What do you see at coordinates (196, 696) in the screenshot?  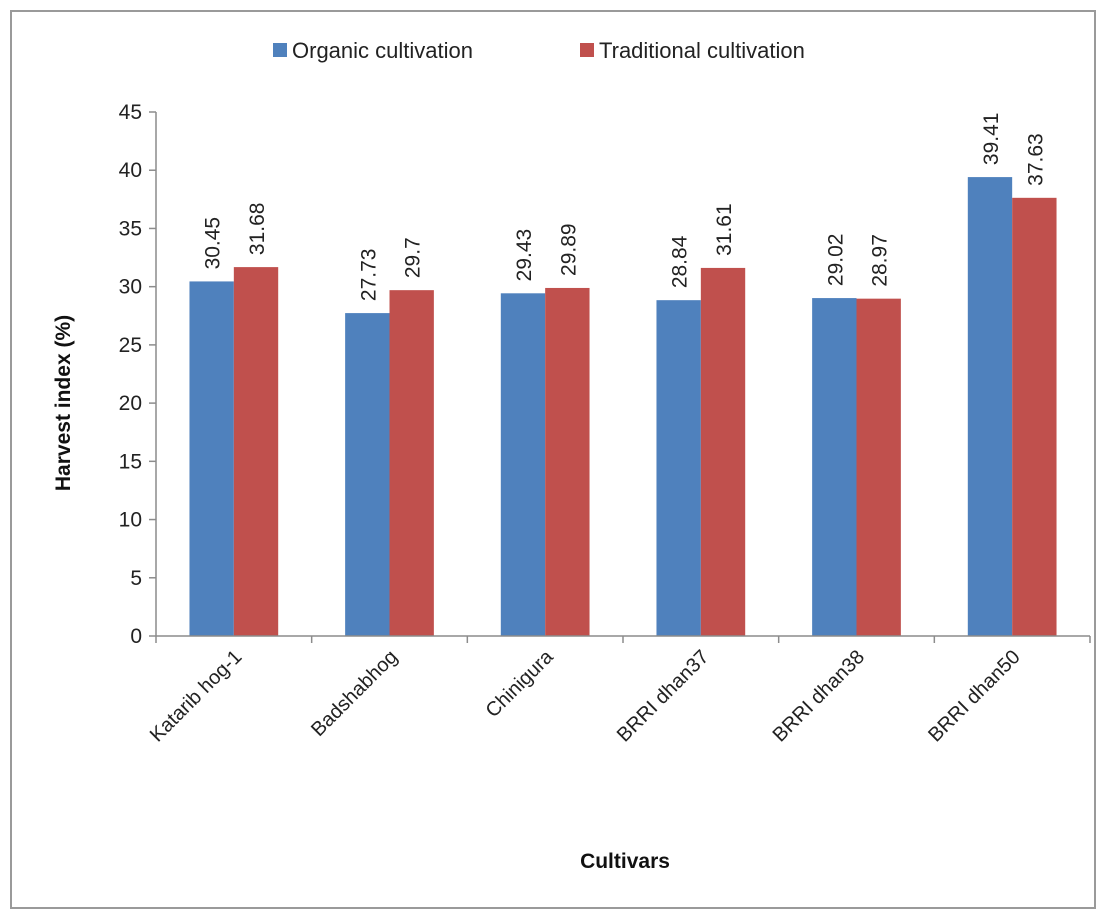 I see `category-label: Katarib hog-1` at bounding box center [196, 696].